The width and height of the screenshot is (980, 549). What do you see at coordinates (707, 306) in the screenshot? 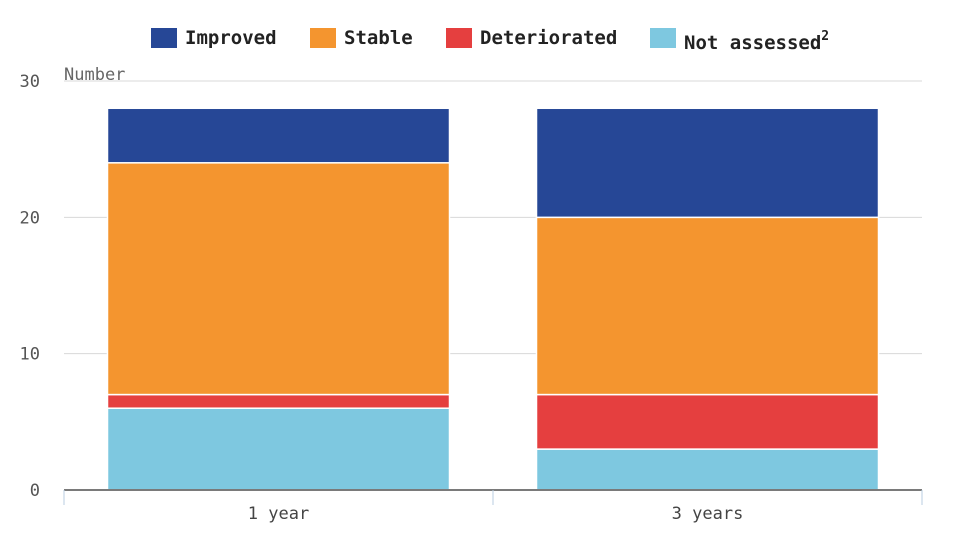
I see `bar-segment-stable` at bounding box center [707, 306].